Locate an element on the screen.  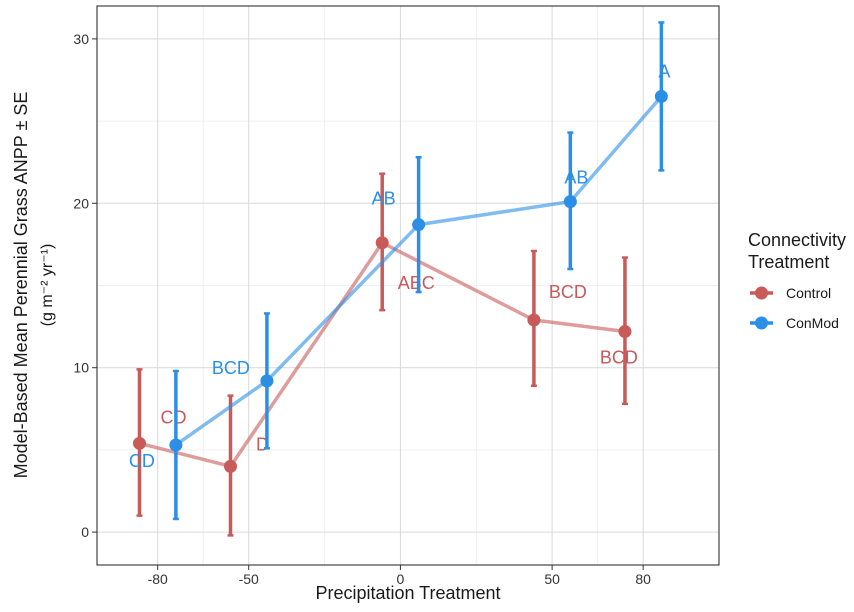
x-tick-label: 0 is located at coordinates (401, 579).